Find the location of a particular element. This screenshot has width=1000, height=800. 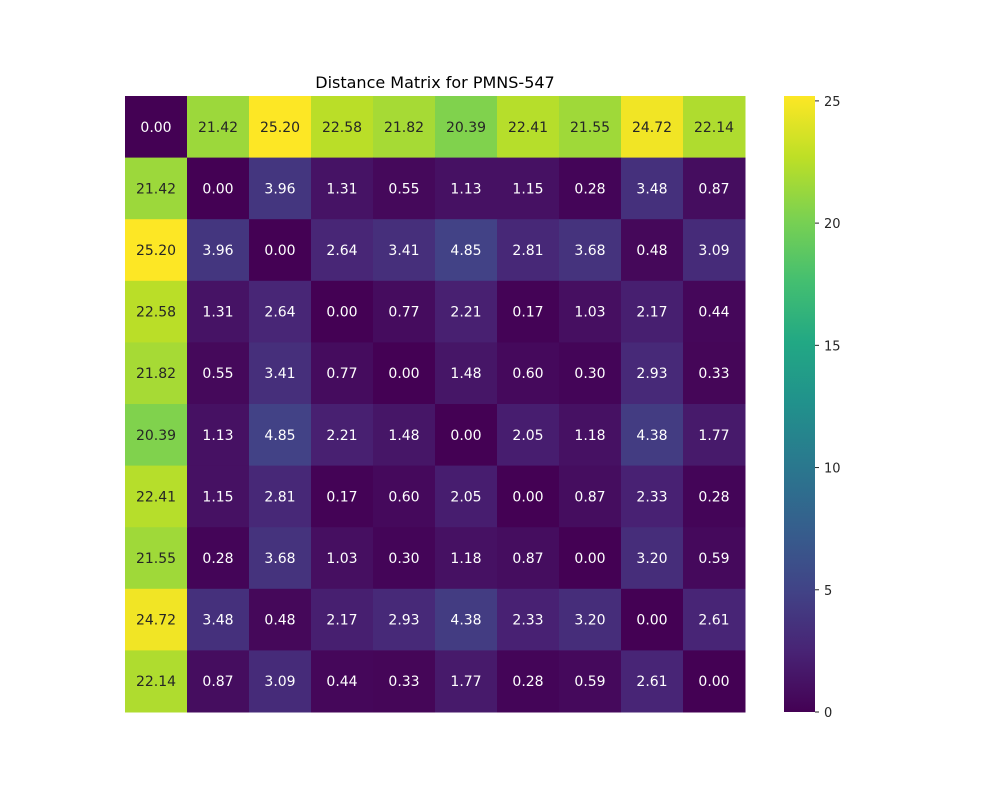

heatmap-cell-label-r4-c9: 0.33 is located at coordinates (713, 374).